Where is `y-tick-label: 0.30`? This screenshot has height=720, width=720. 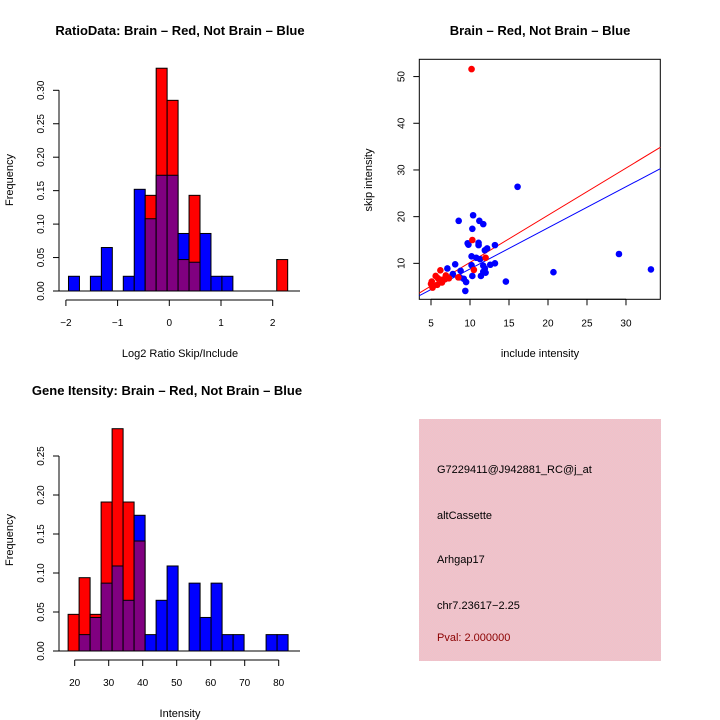
y-tick-label: 0.30 is located at coordinates (41, 90).